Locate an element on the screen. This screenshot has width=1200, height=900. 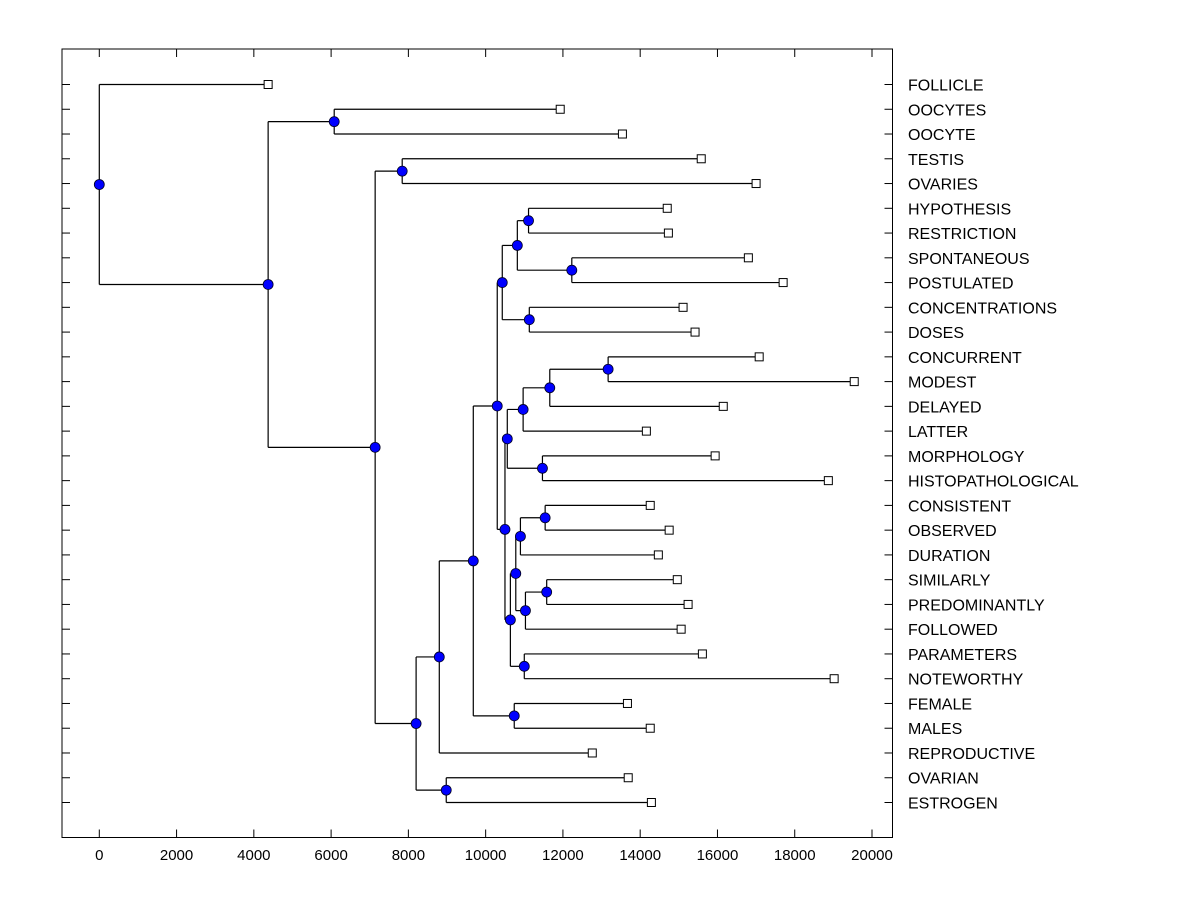
leaf-label: MALES is located at coordinates (935, 729).